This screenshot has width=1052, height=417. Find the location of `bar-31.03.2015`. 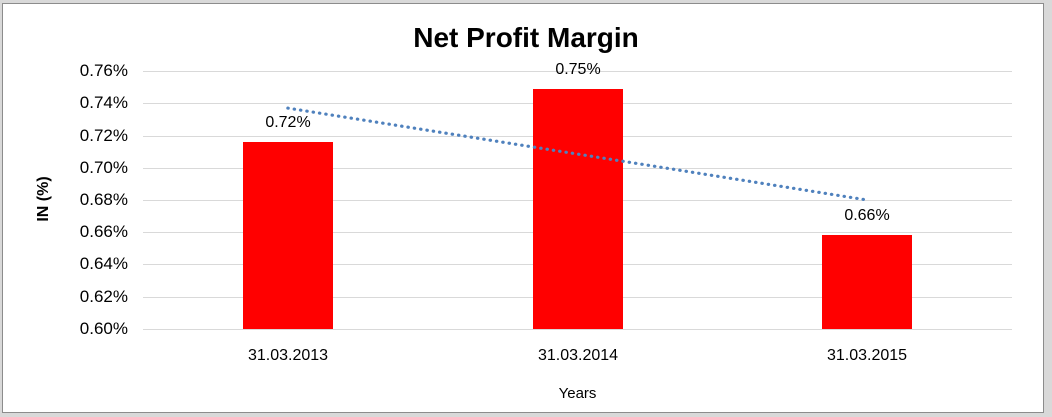

bar-31.03.2015 is located at coordinates (867, 282).